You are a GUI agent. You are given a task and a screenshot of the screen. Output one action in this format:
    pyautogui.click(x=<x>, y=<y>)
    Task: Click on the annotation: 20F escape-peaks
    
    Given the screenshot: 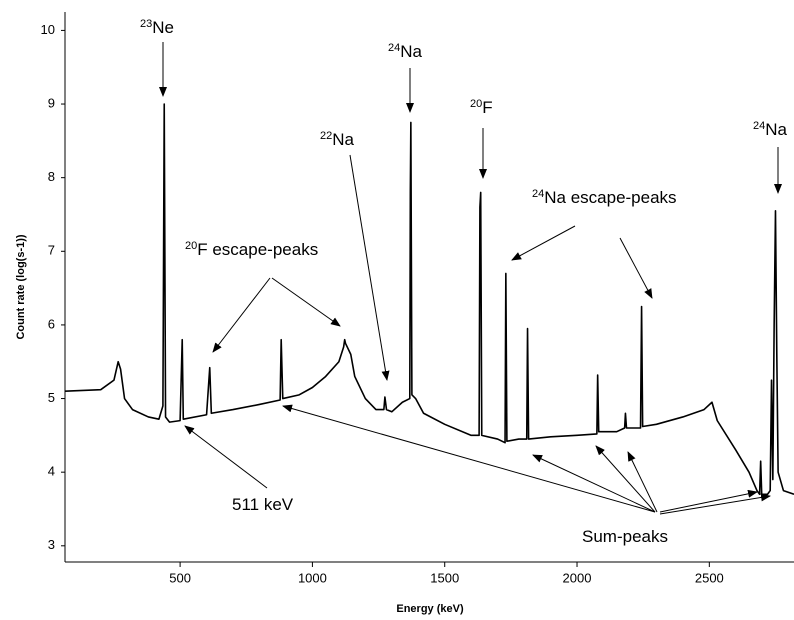 What is the action you would take?
    pyautogui.click(x=251, y=249)
    